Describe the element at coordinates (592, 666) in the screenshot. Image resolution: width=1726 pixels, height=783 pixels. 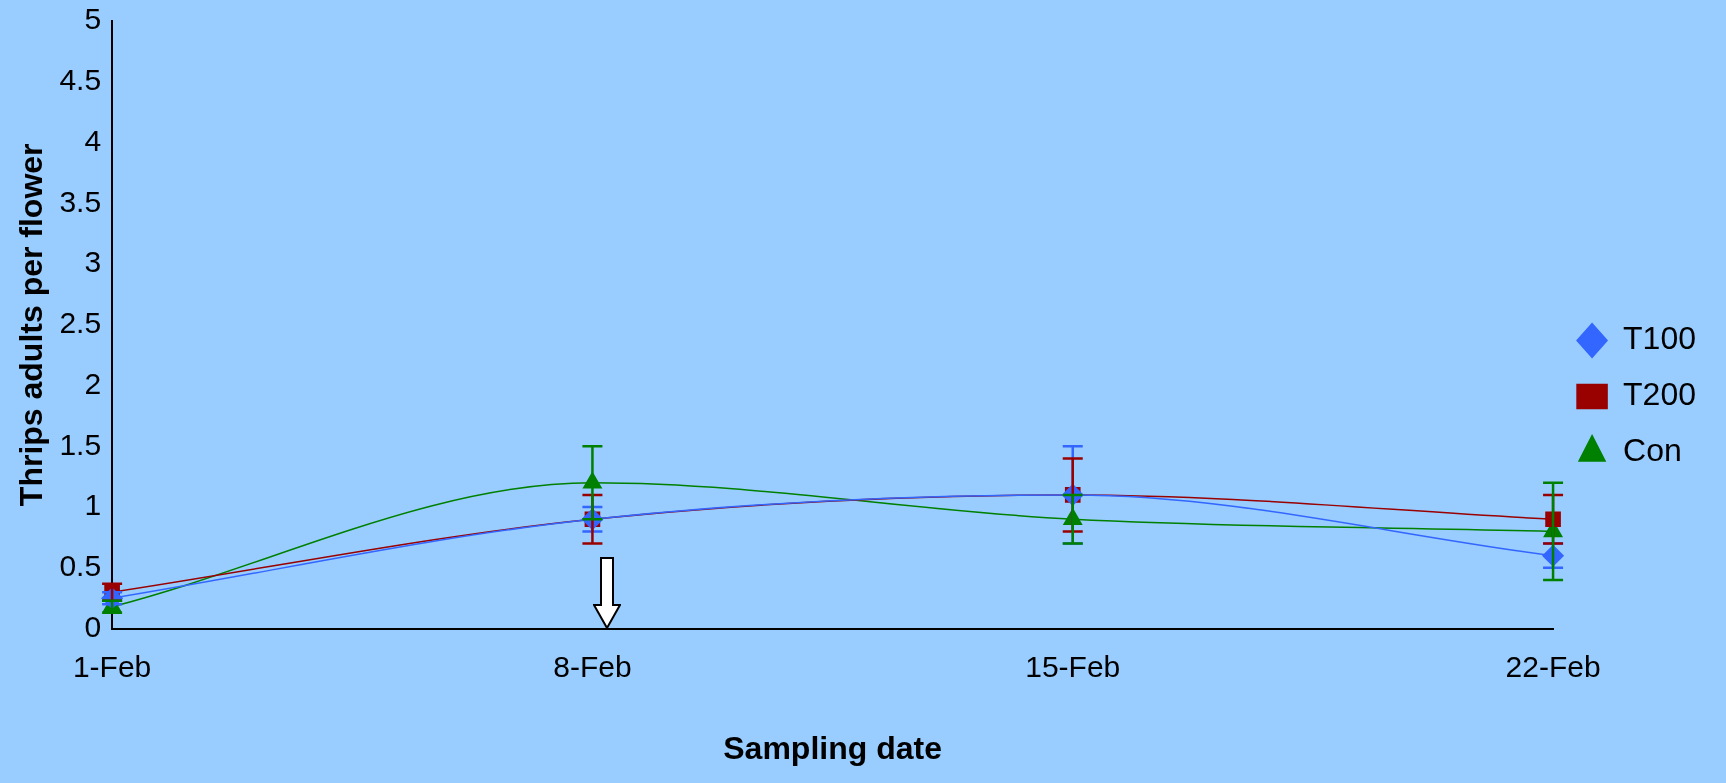
I see `x-tick-label: 8-Feb` at that location.